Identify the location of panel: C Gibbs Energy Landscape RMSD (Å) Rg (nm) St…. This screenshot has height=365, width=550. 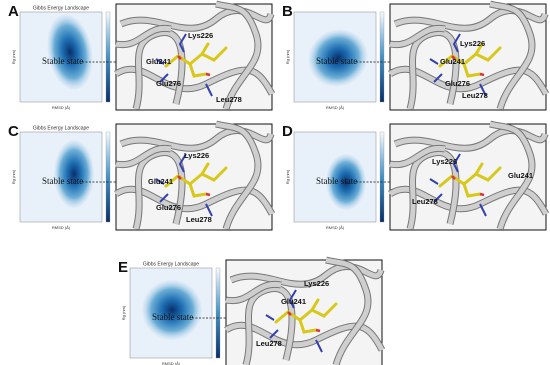
(142, 175).